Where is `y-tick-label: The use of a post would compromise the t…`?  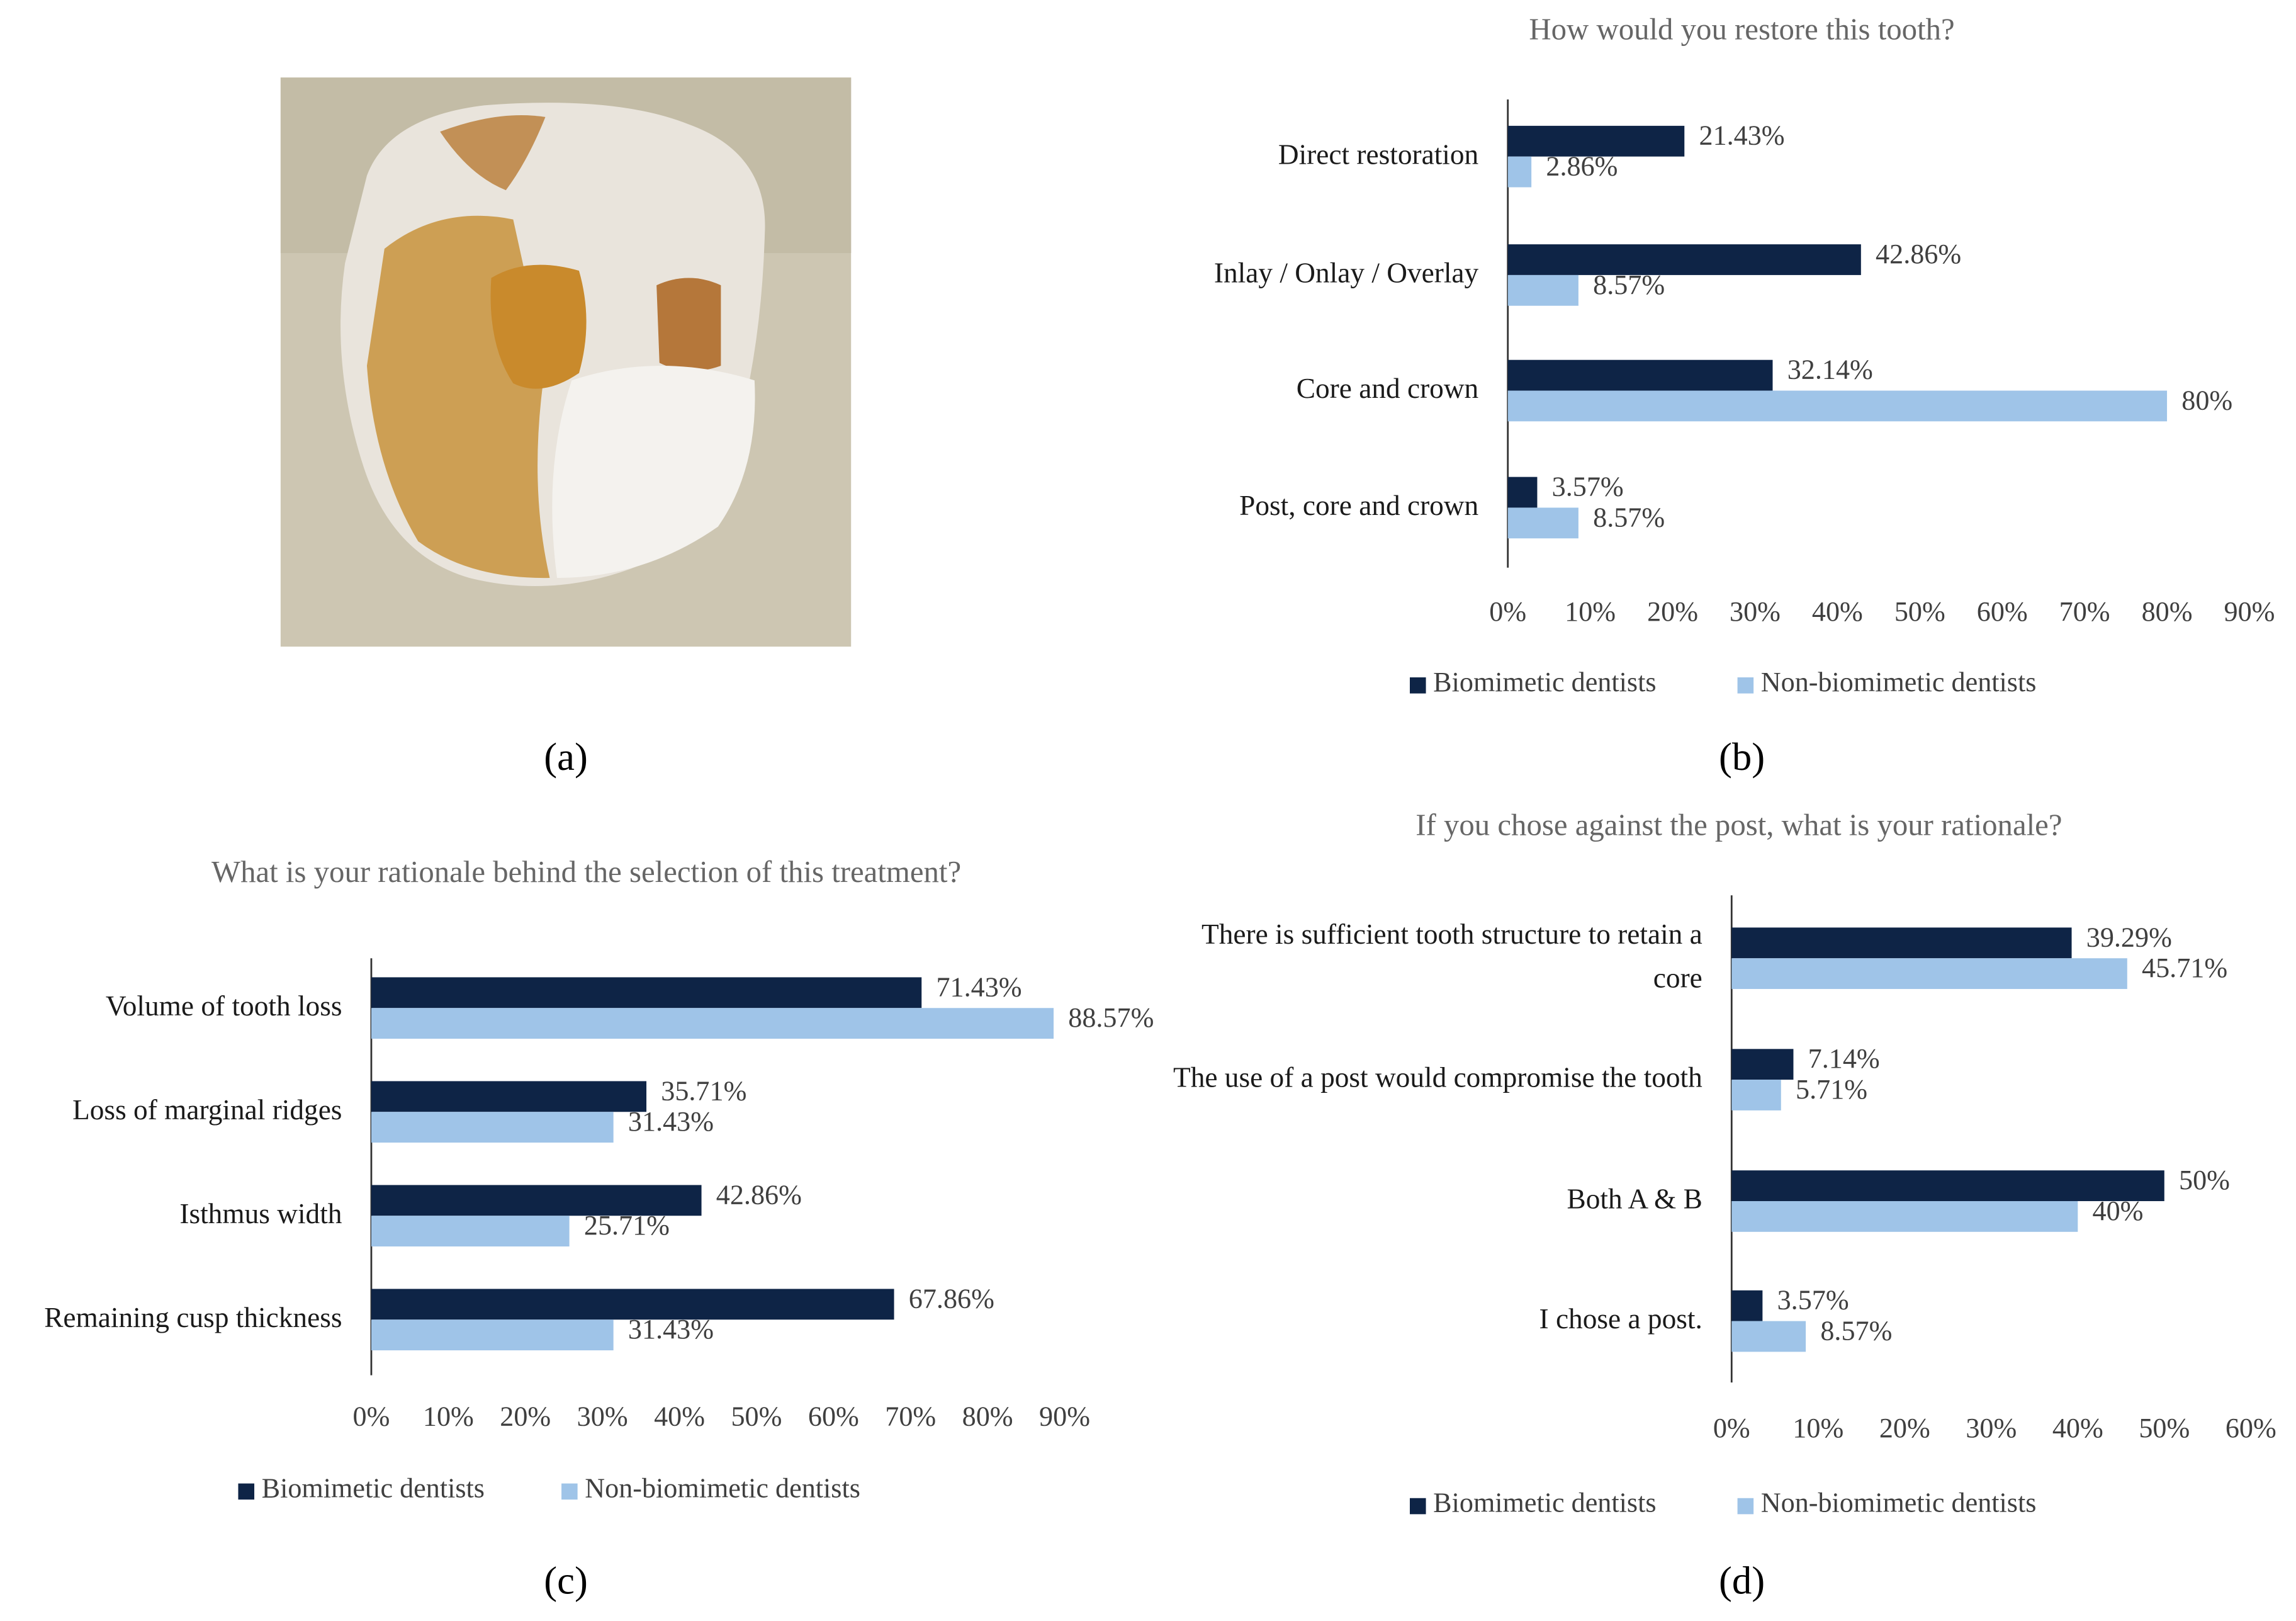 y-tick-label: The use of a post would compromise the t… is located at coordinates (1437, 1079).